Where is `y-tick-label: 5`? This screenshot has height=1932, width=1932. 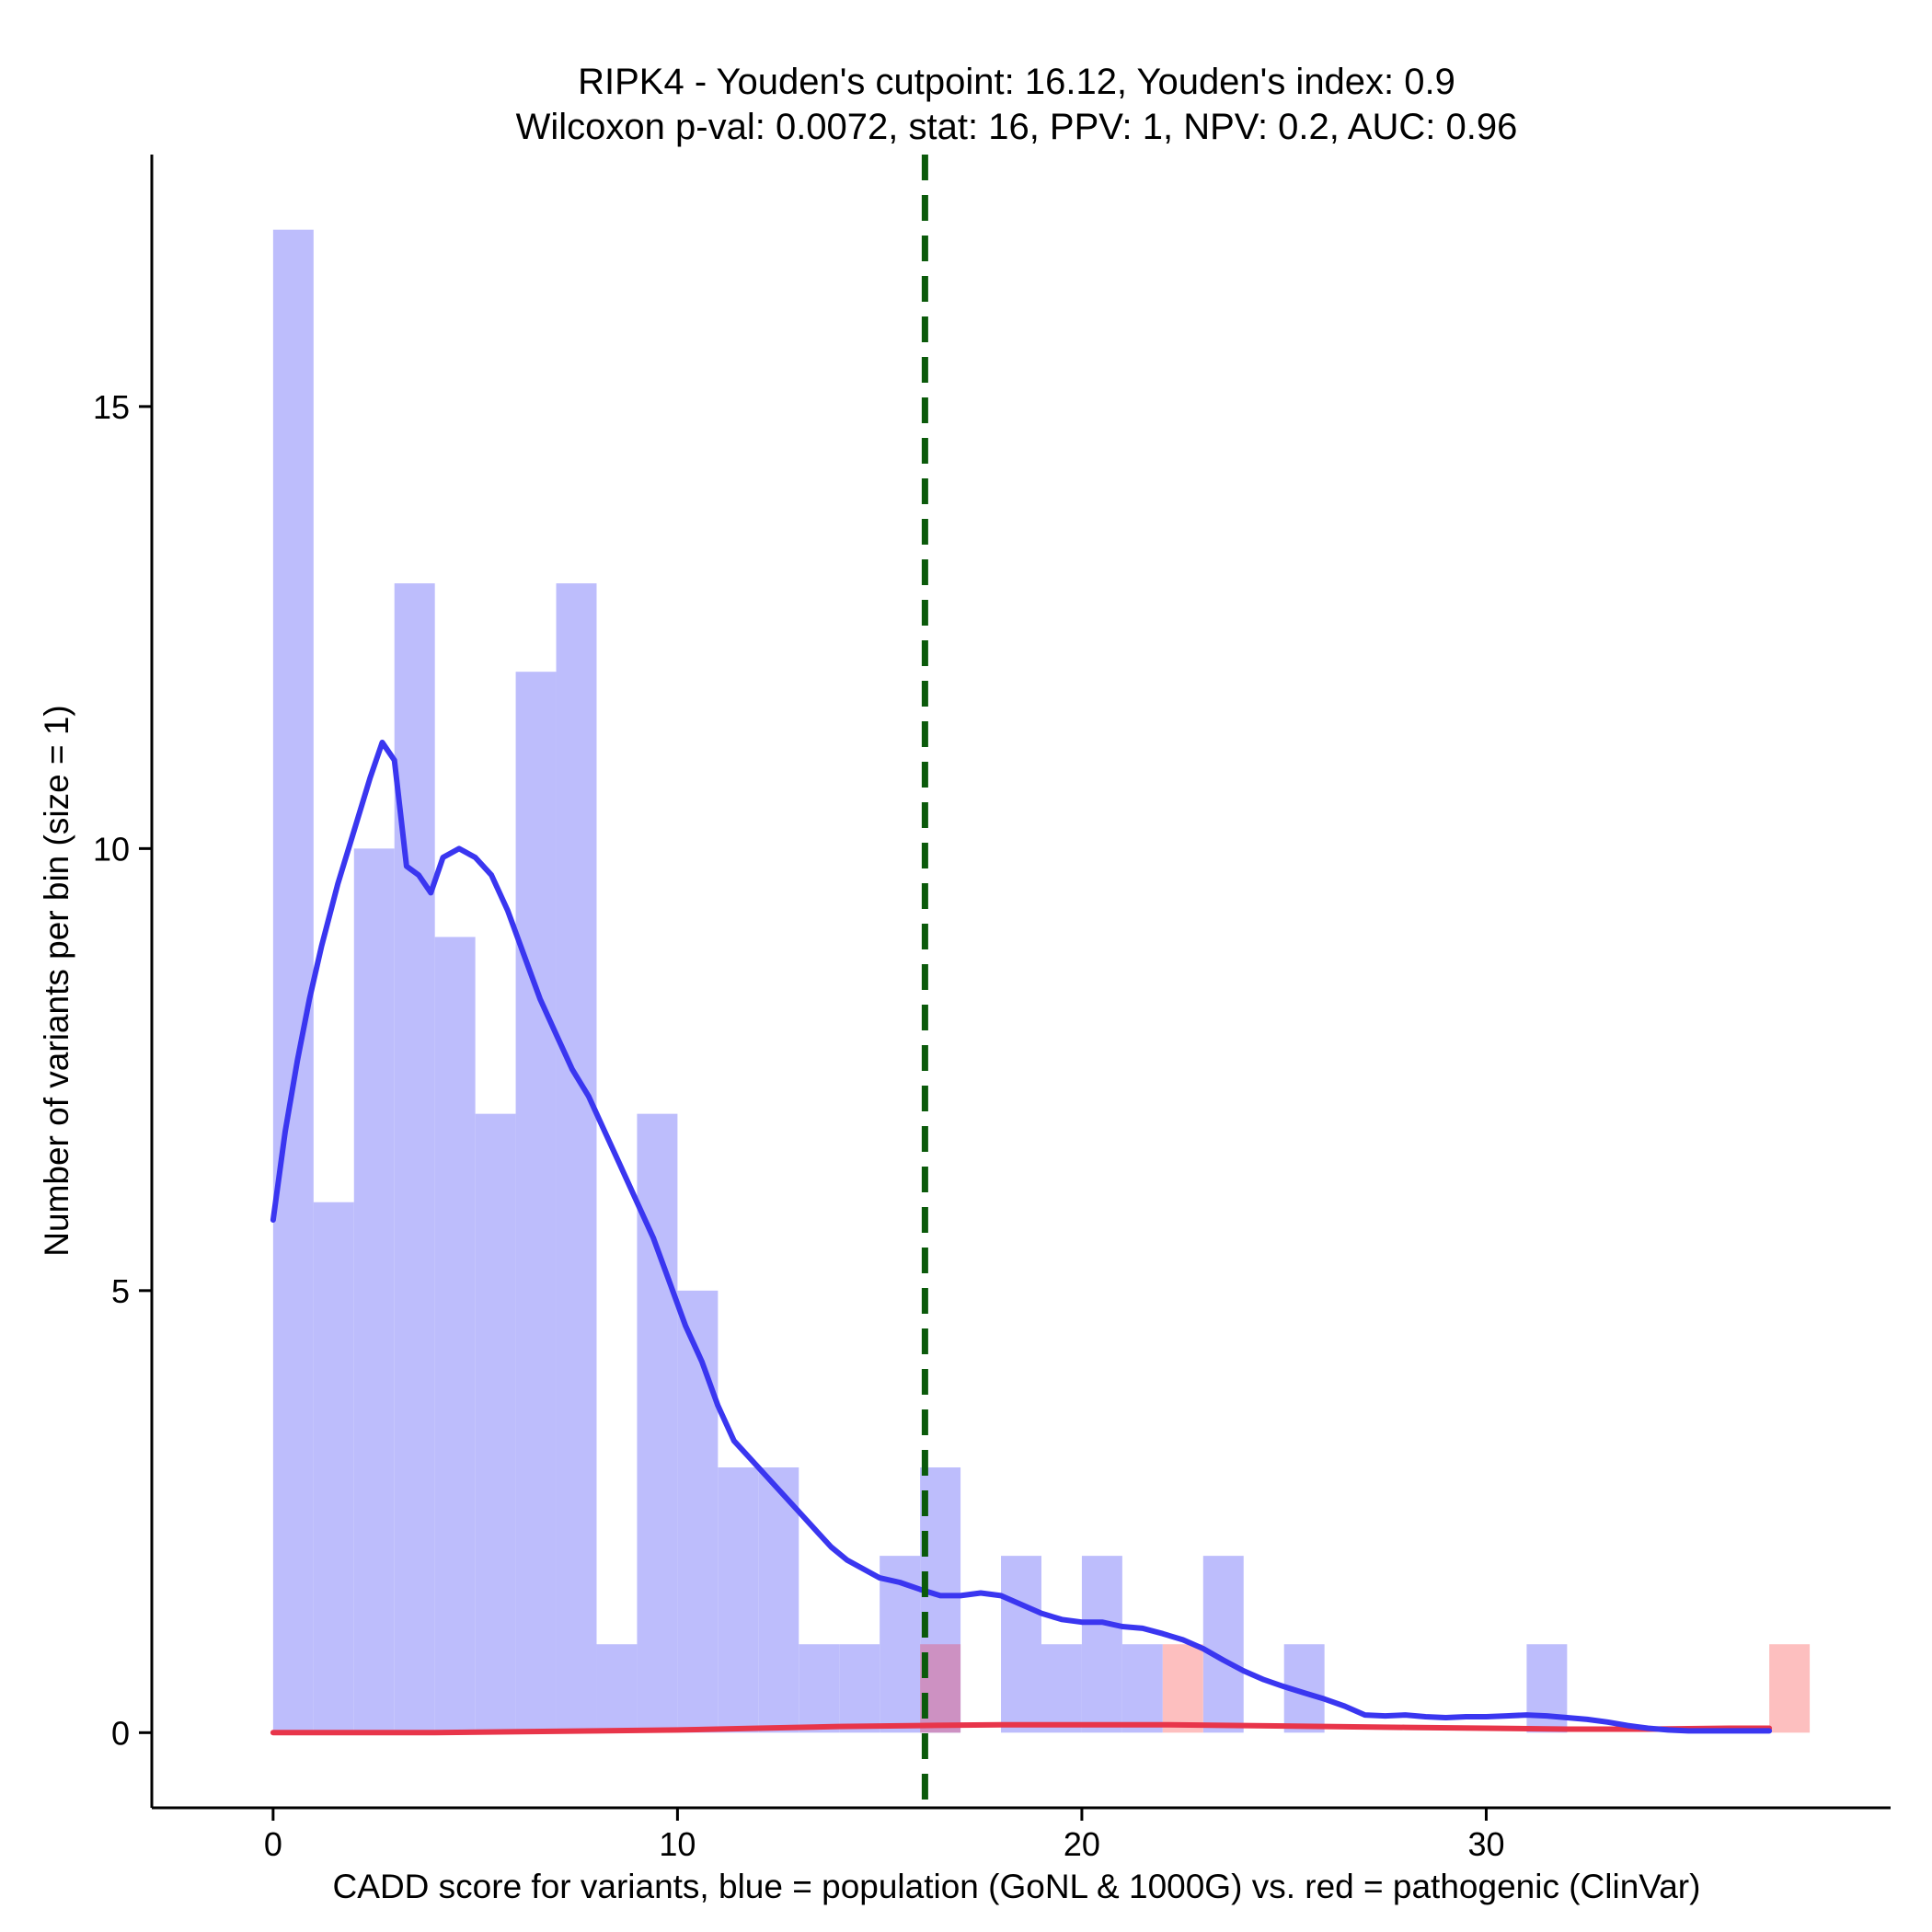
y-tick-label: 5 is located at coordinates (120, 1291).